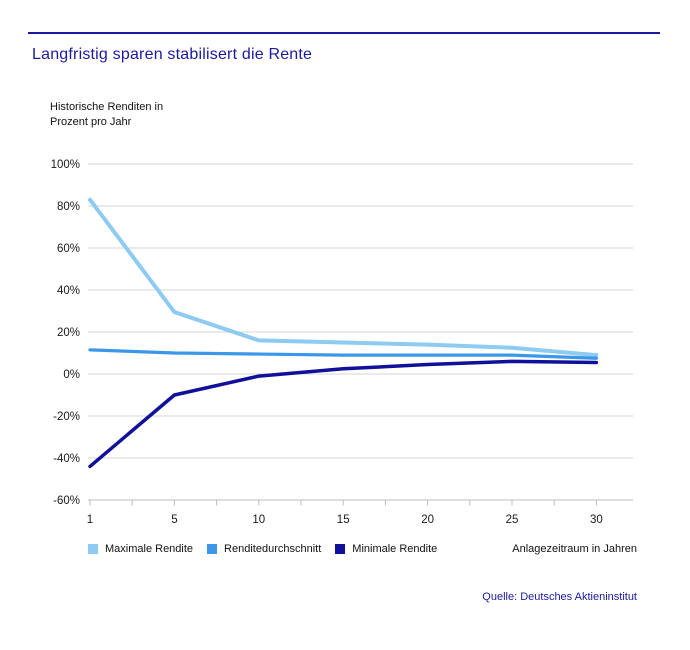  I want to click on legend-label-maximale-rendite: Maximale Rendite, so click(149, 549).